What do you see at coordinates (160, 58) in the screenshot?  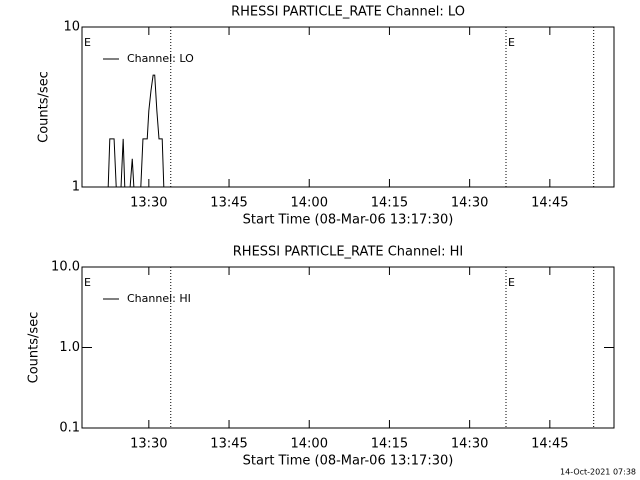 I see `legend-label: Channel: LO` at bounding box center [160, 58].